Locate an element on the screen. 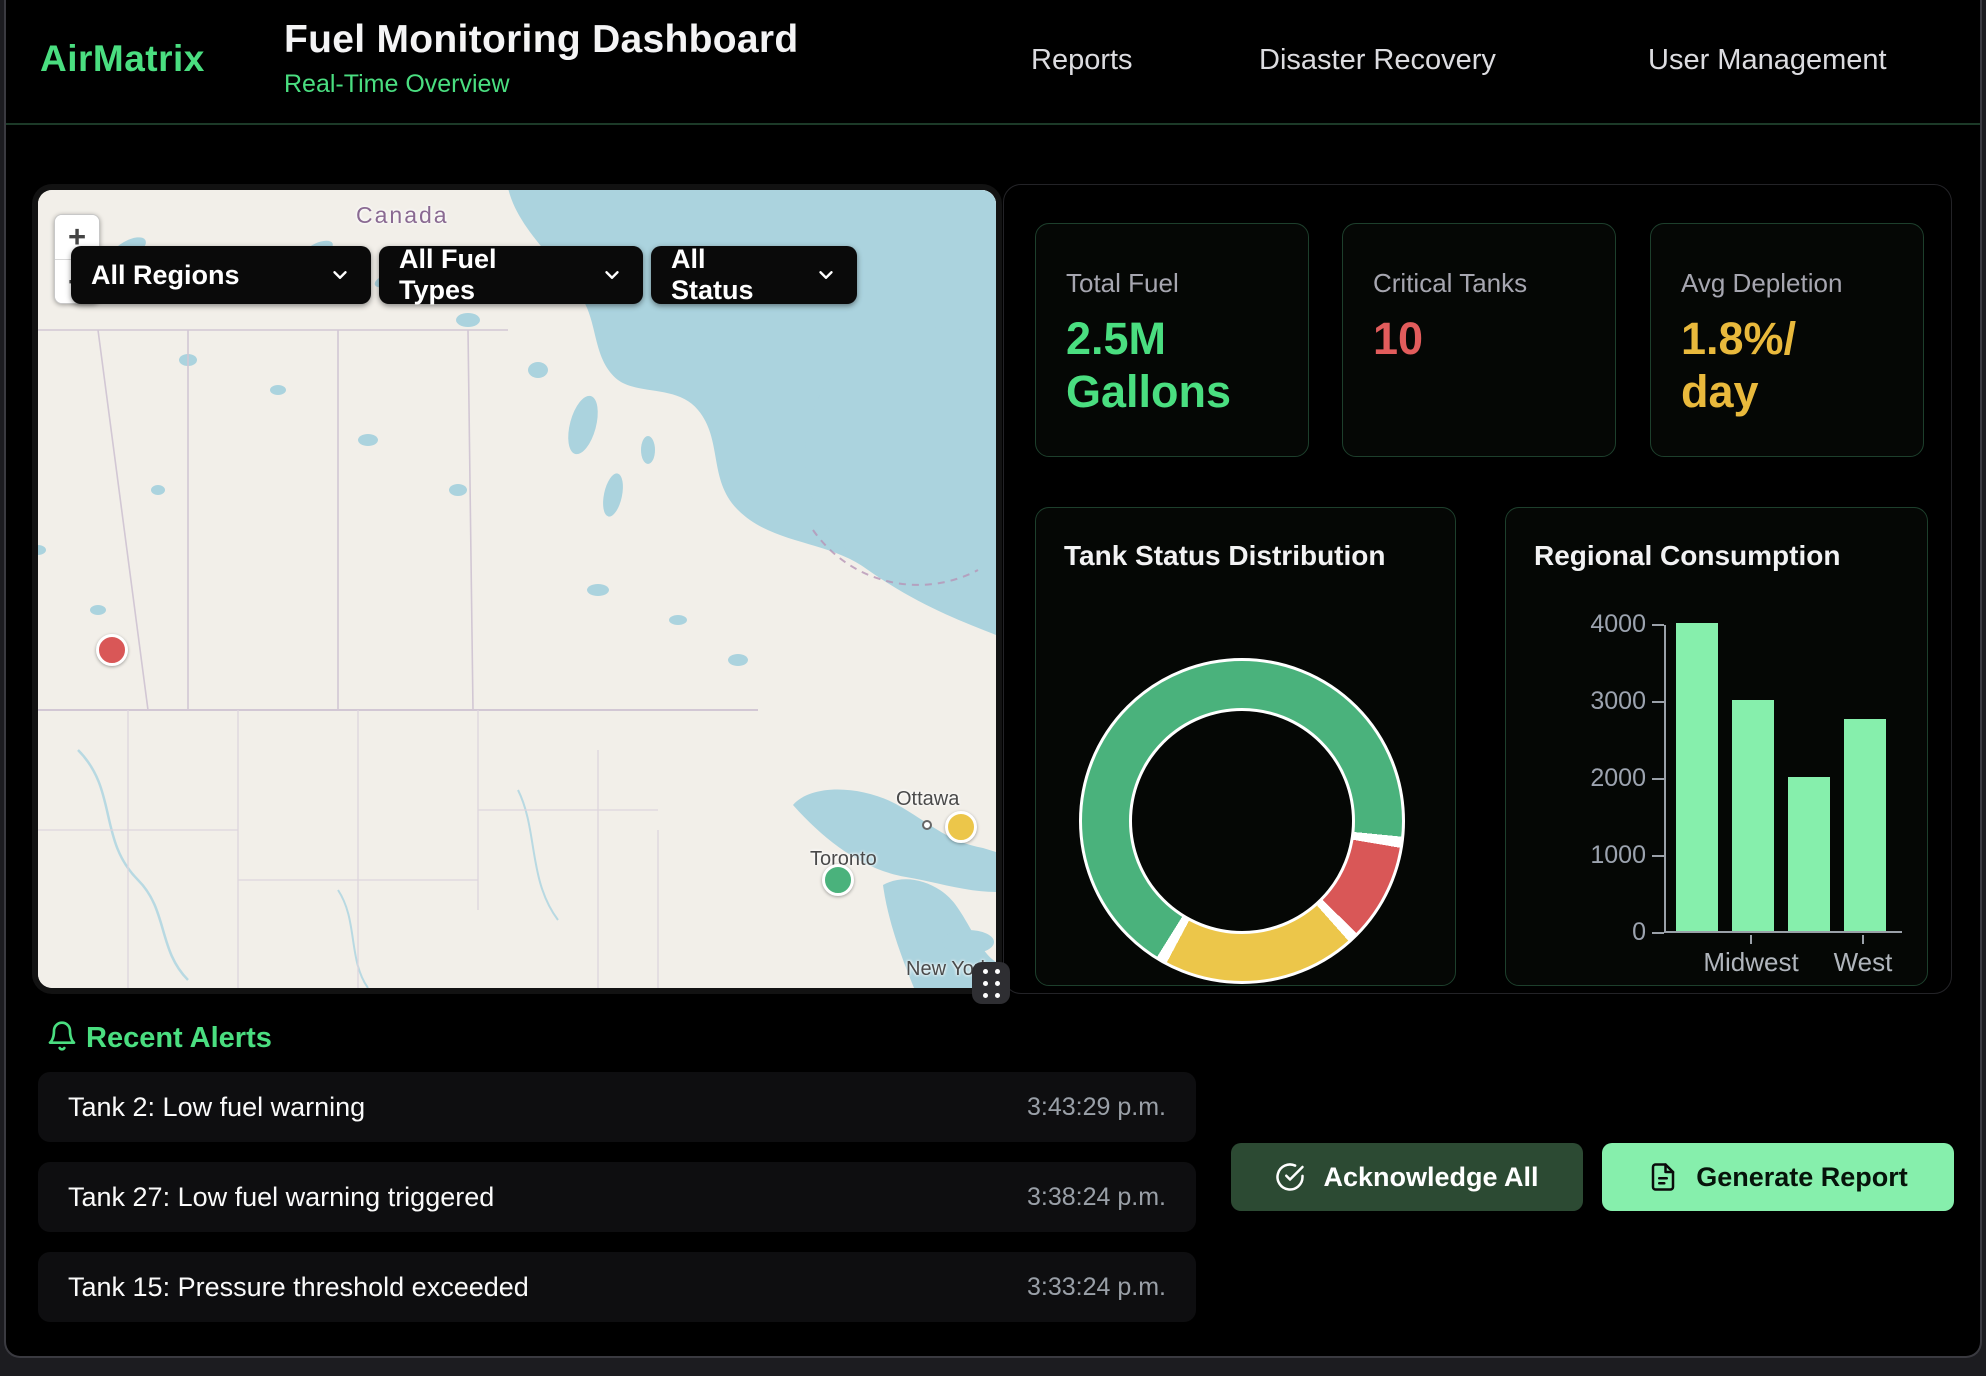 The image size is (1986, 1376). page-title: Fuel Monitoring Dashboard is located at coordinates (541, 39).